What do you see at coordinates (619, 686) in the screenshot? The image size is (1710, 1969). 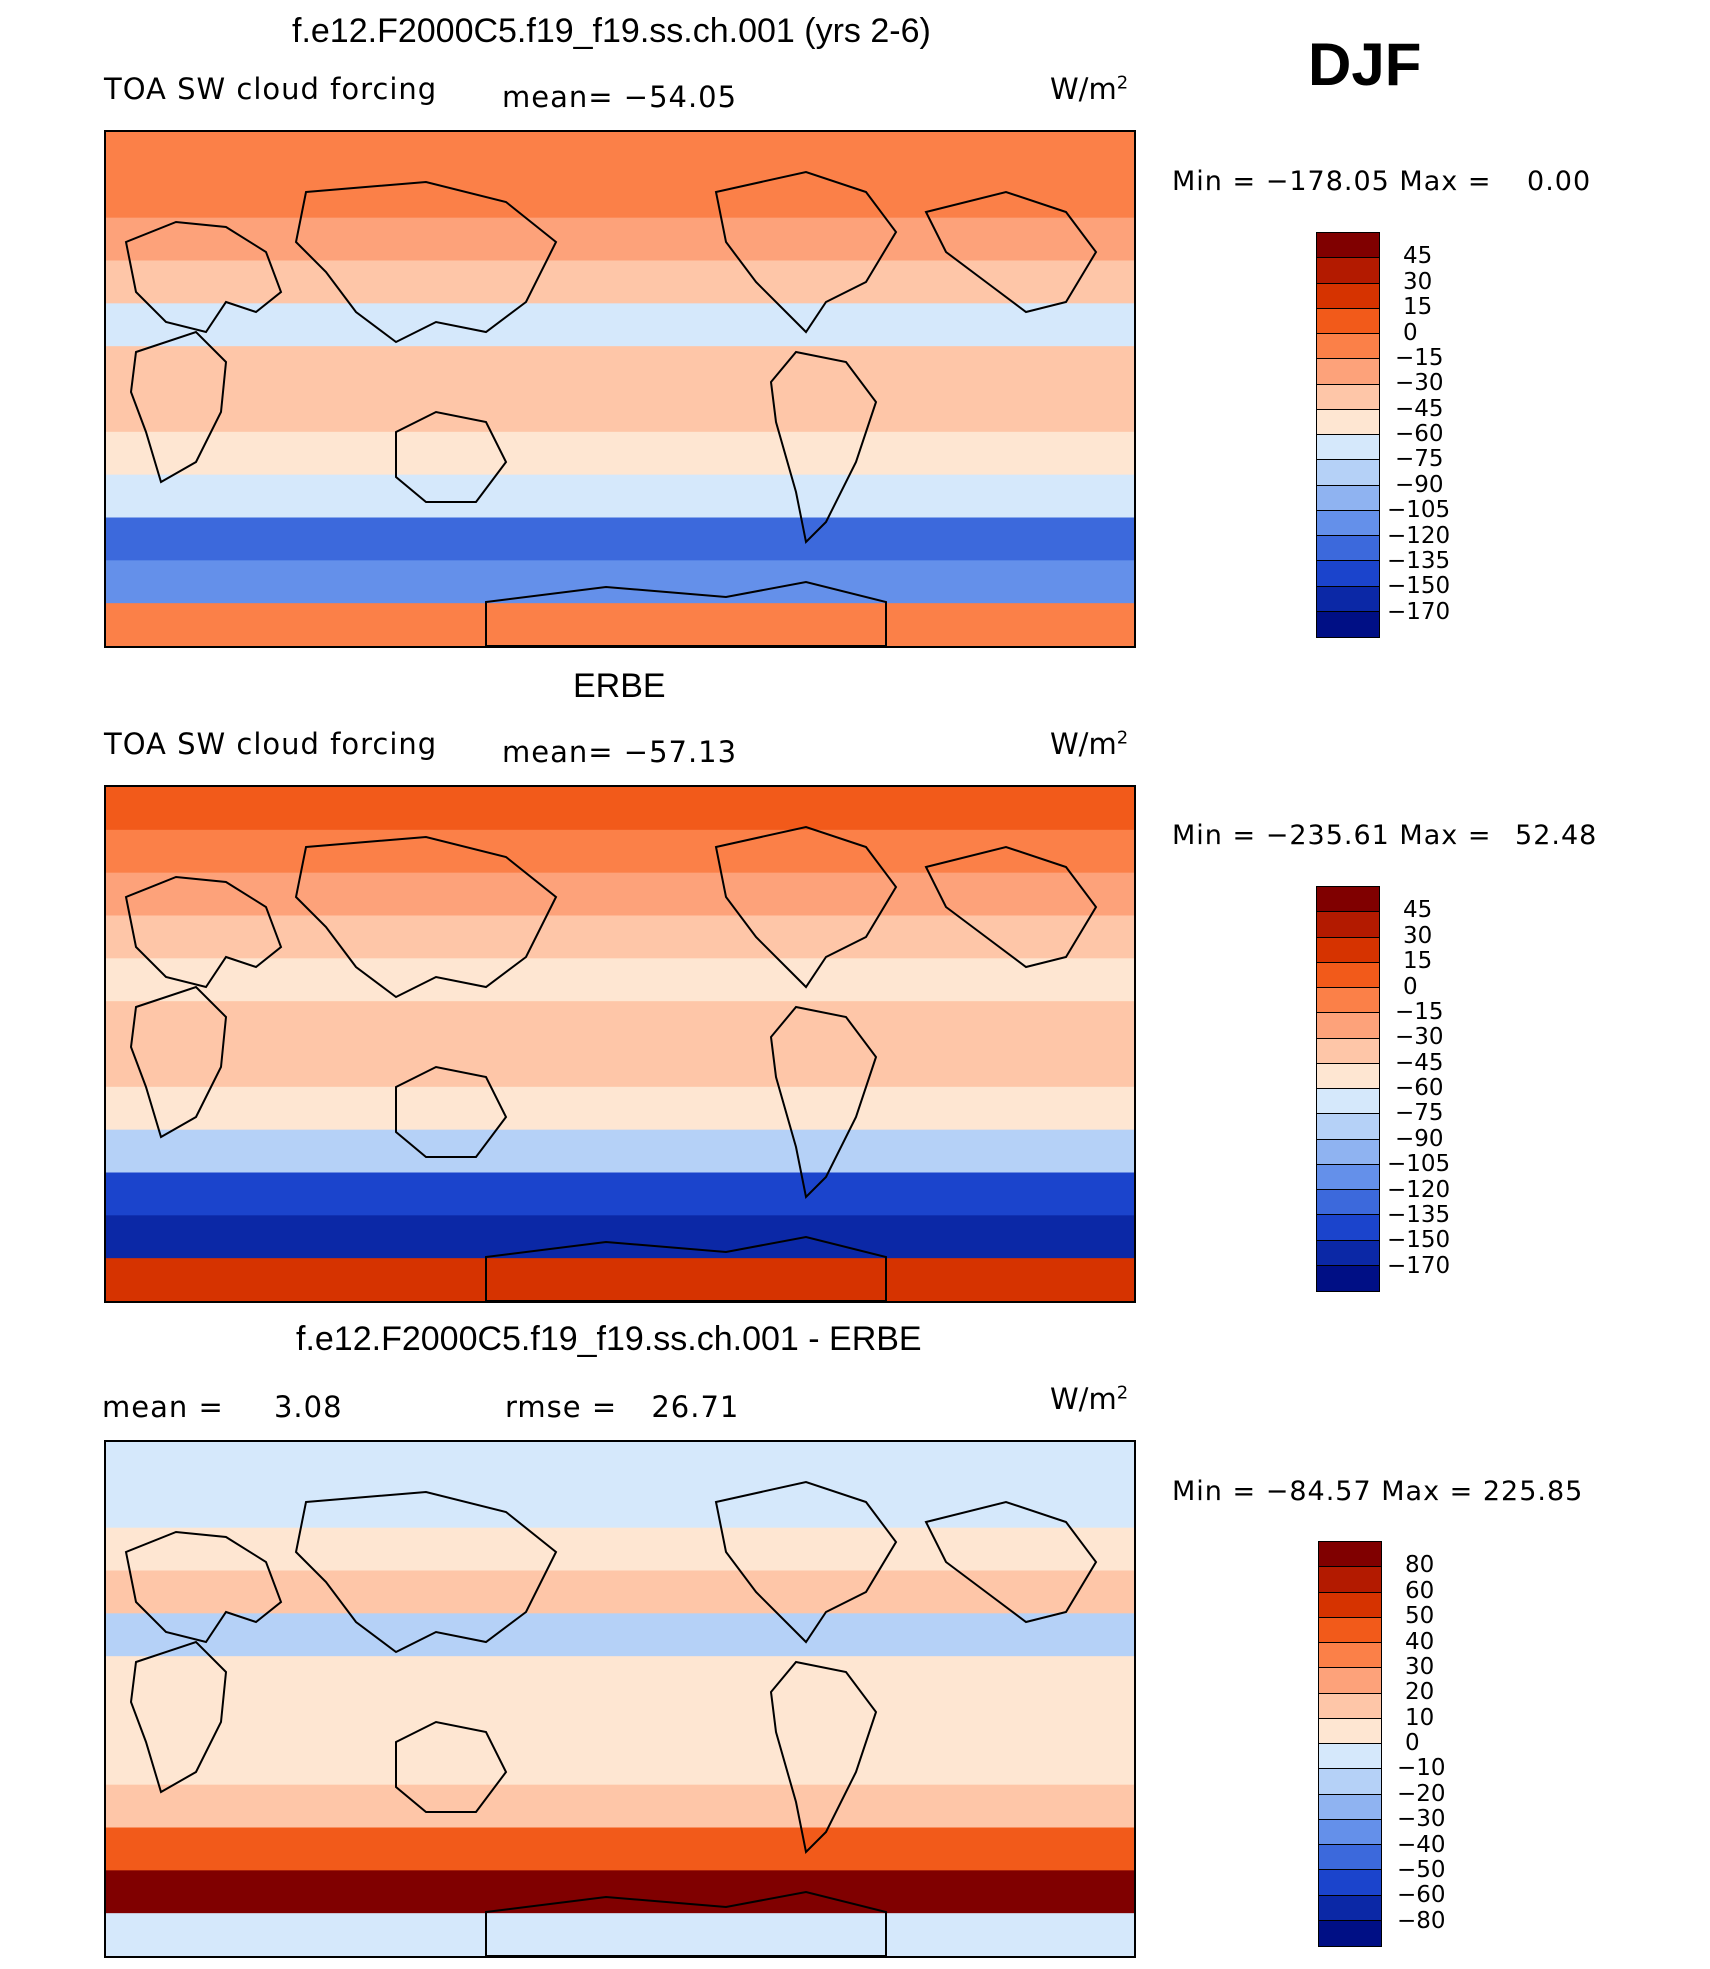 I see `panel2-title: ERBE` at bounding box center [619, 686].